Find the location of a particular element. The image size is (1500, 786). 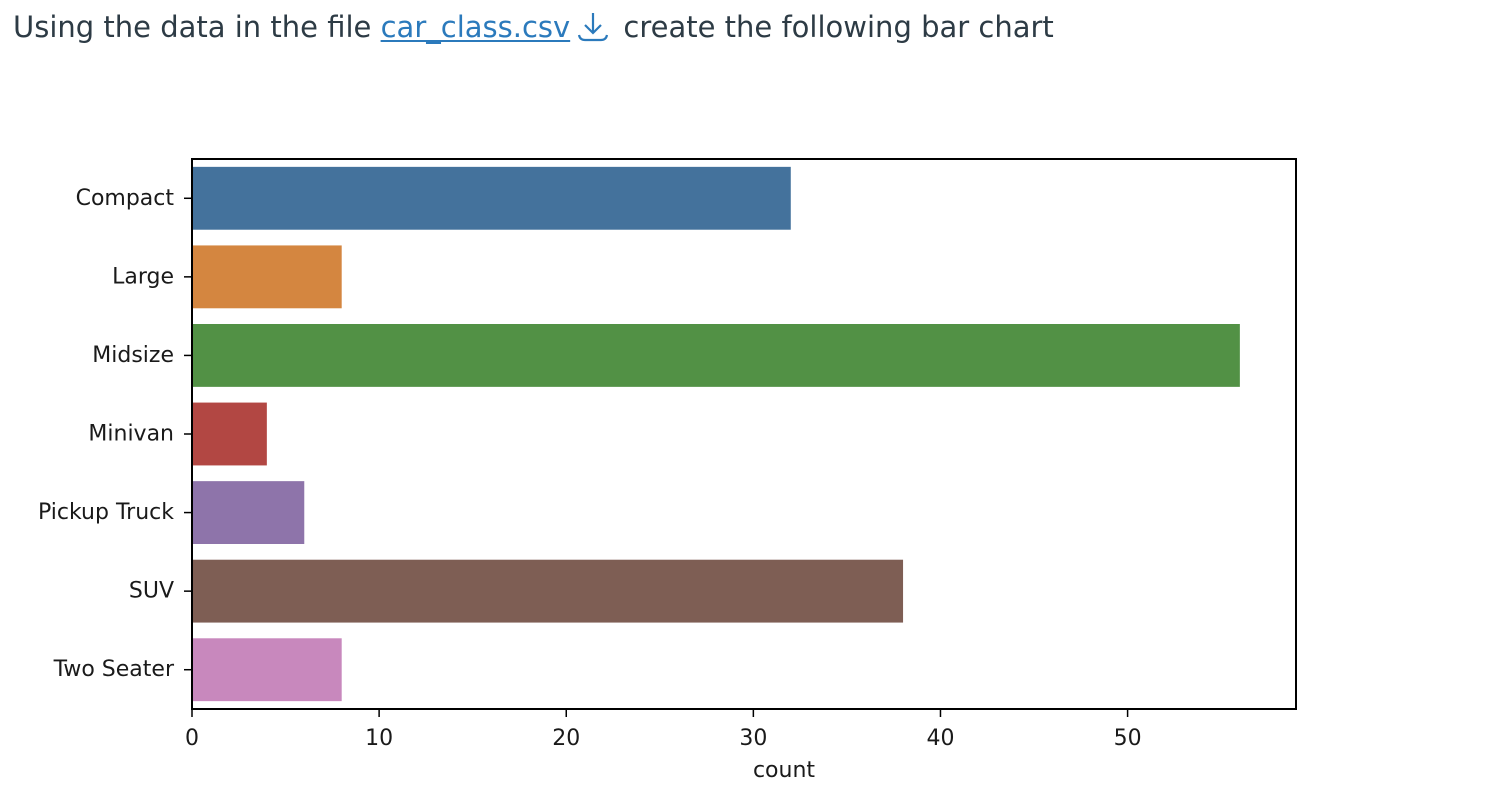

bar-compact is located at coordinates (491, 198).